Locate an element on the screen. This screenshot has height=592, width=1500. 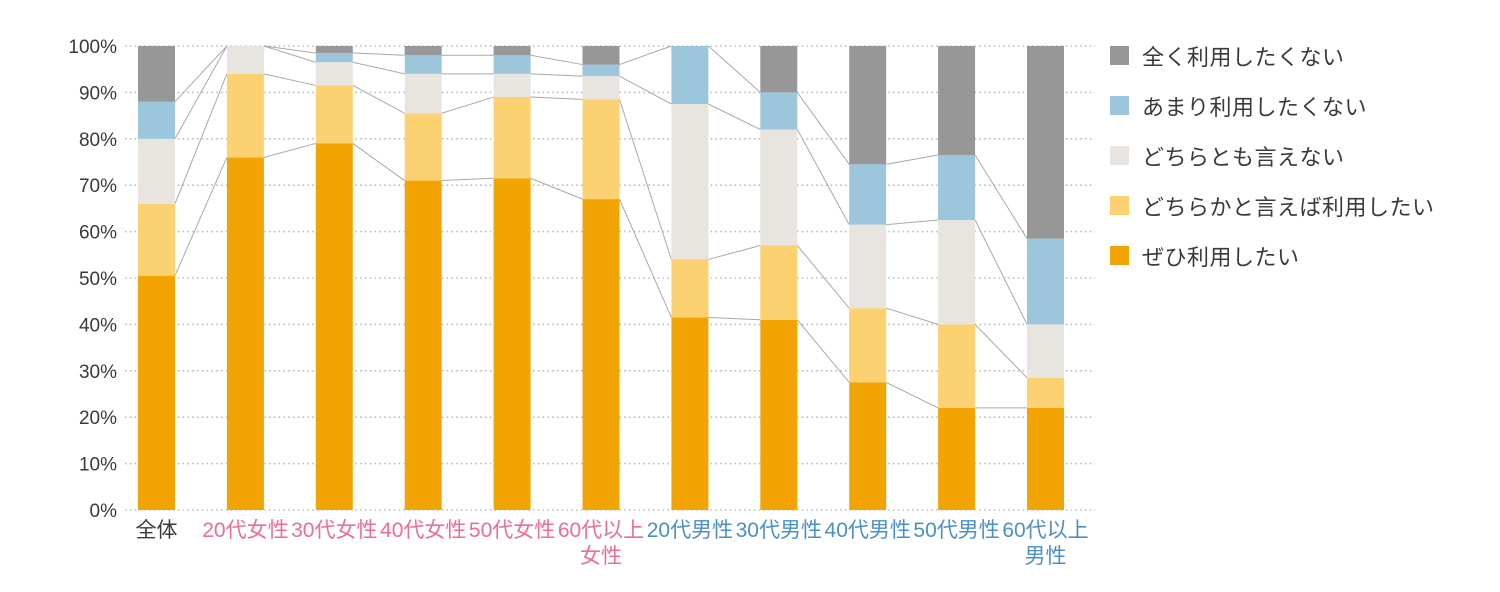
y-axis-tick-label: 70% is located at coordinates (98, 186).